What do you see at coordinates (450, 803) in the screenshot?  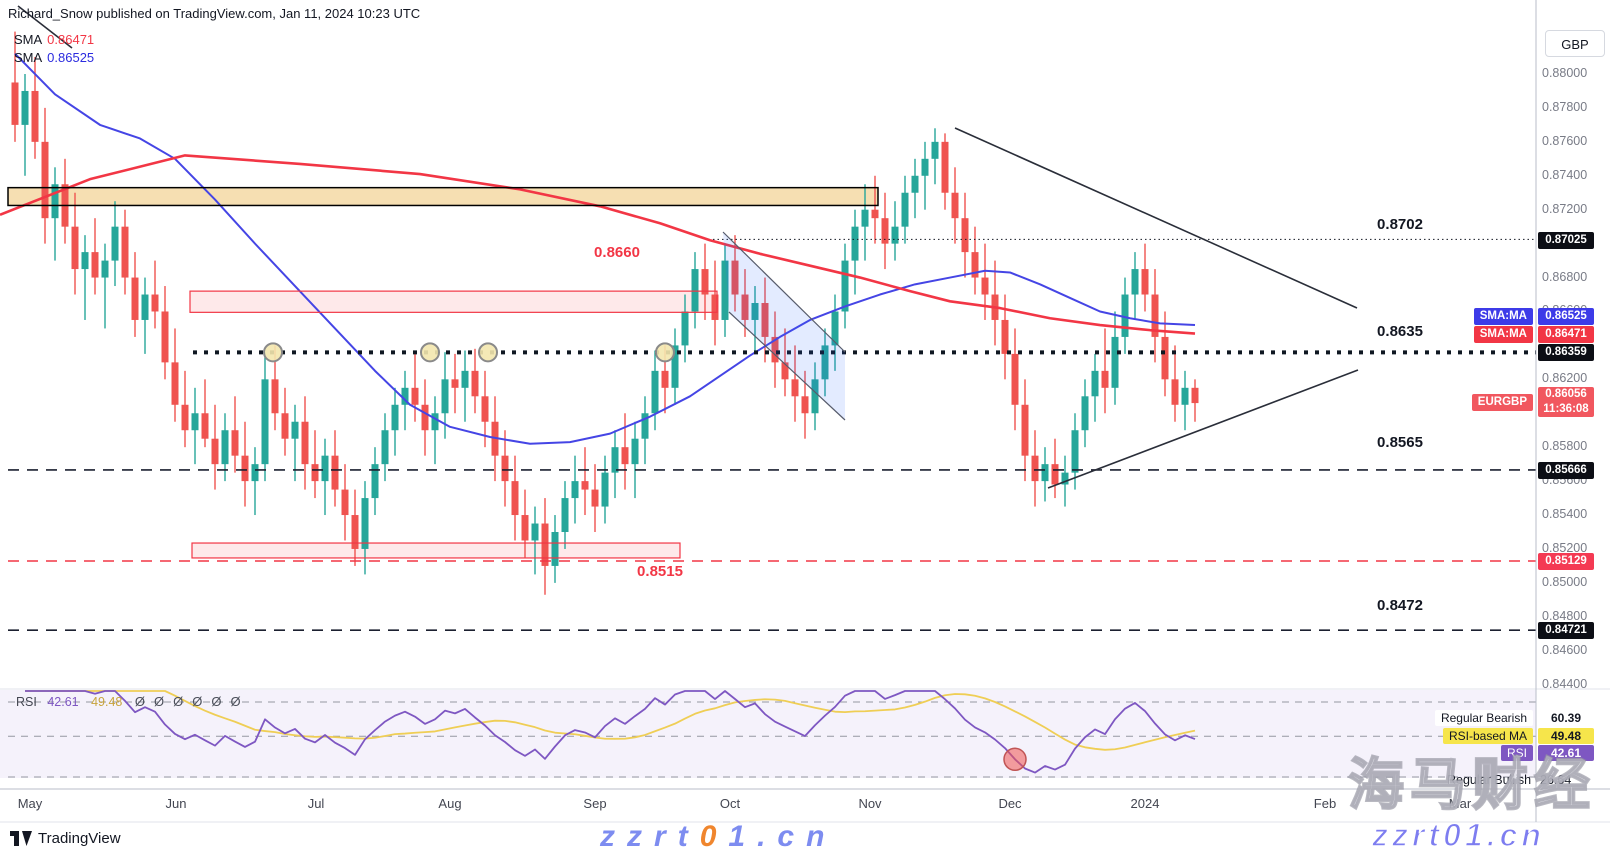 I see `time-axis-month-label: Aug` at bounding box center [450, 803].